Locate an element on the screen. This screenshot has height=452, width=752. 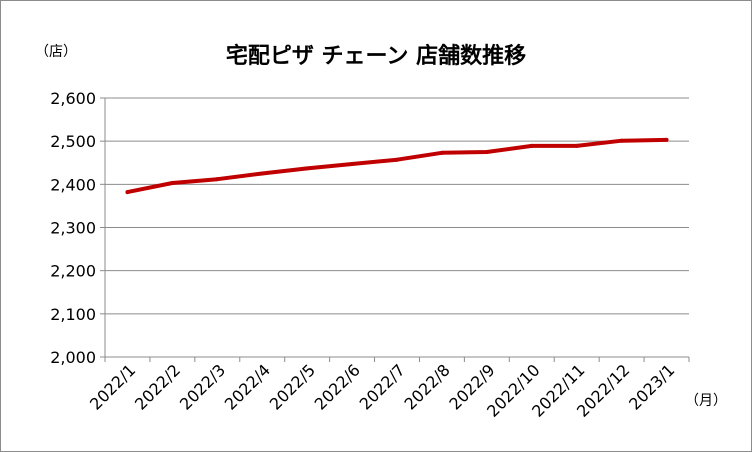
y-axis-unit-label: （店） is located at coordinates (56, 52).